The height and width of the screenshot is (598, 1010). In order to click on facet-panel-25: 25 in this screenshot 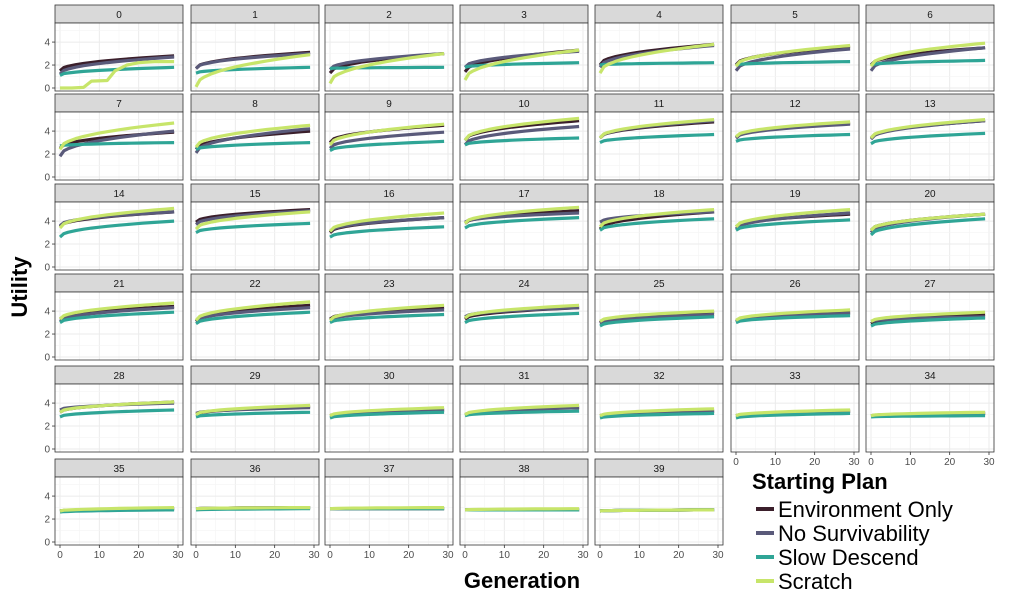, I will do `click(659, 317)`.